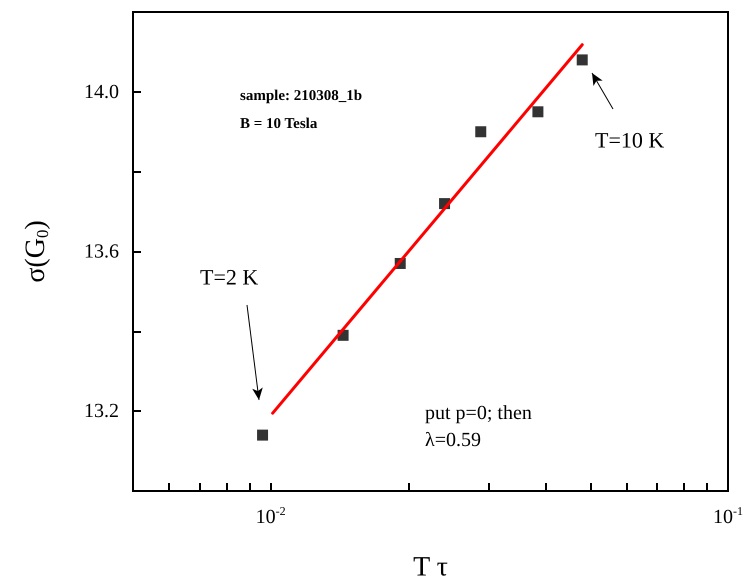 This screenshot has width=752, height=586. I want to click on y-tick-label: 14.0, so click(101, 91).